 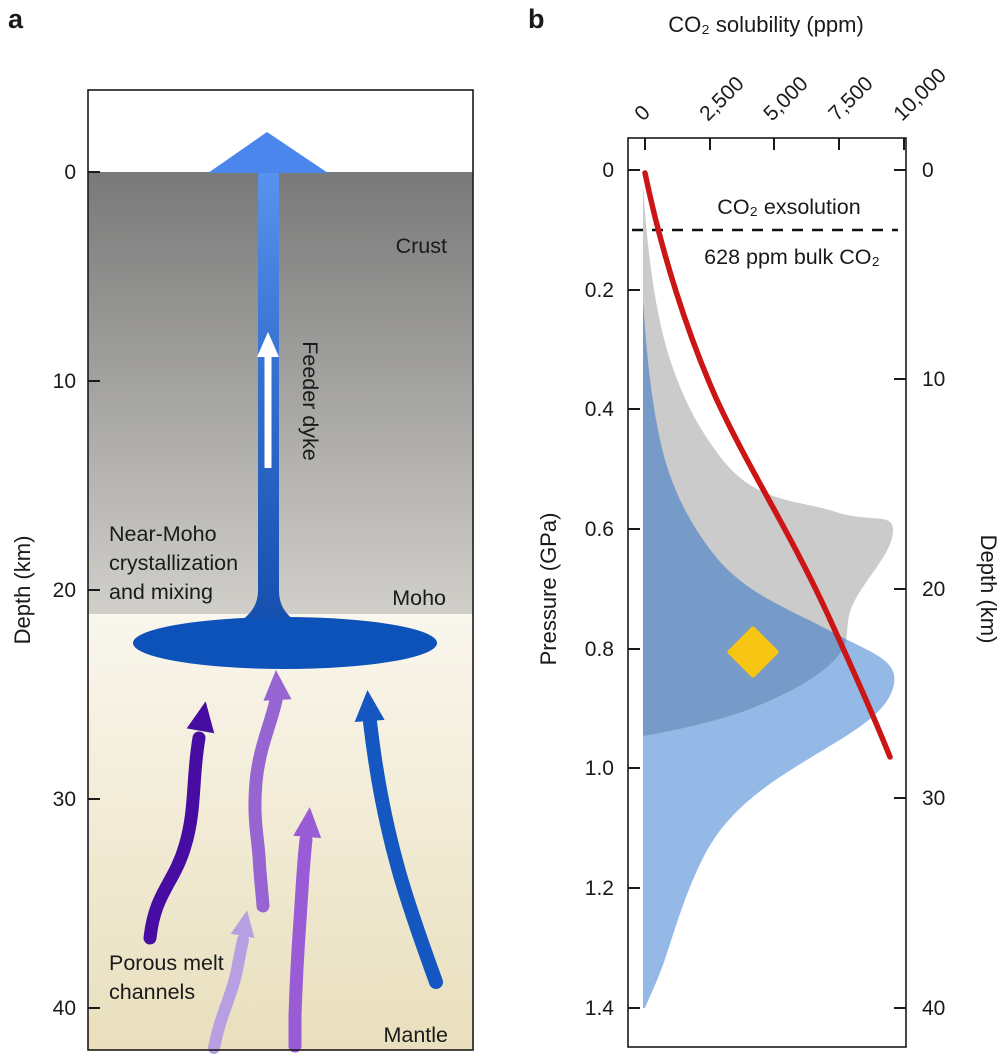 What do you see at coordinates (403, 852) in the screenshot?
I see `melt-arrow-blue-shaft` at bounding box center [403, 852].